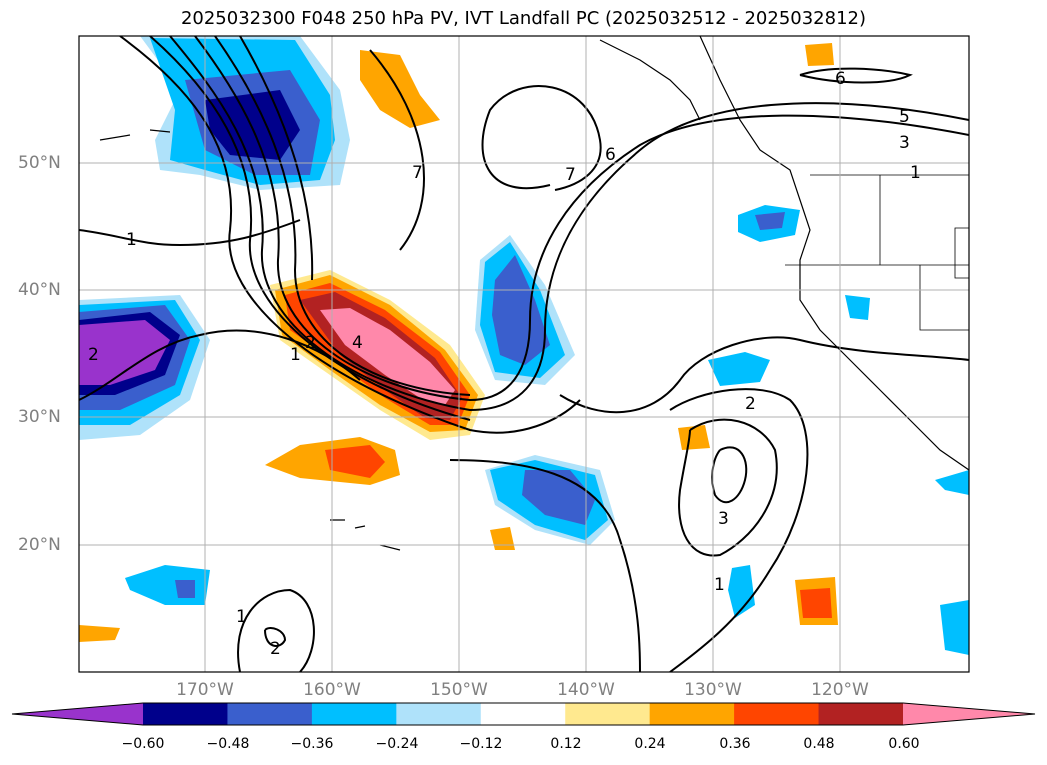 This screenshot has height=765, width=1047. Describe the element at coordinates (840, 690) in the screenshot. I see `lon-label: 120°W` at that location.